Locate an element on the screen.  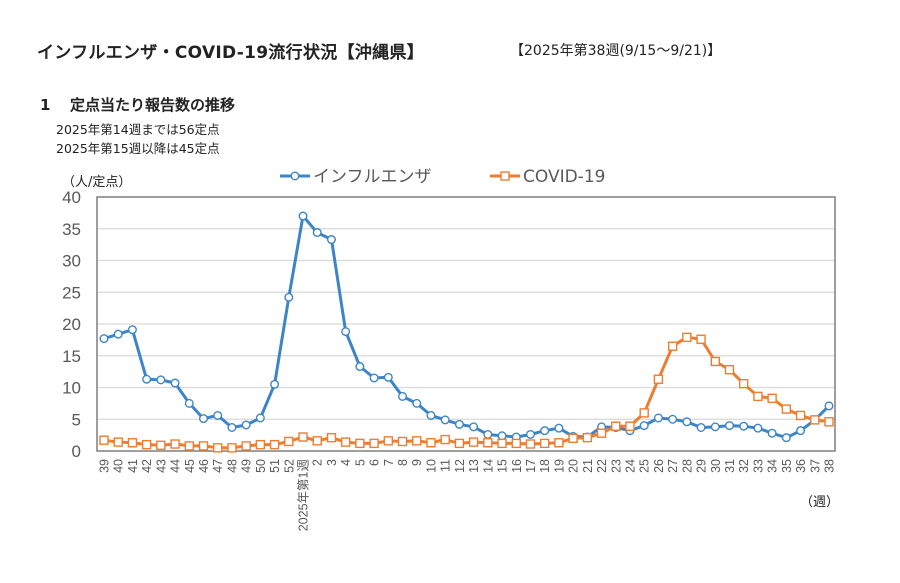
x-tick-label: 50 is located at coordinates (261, 466).